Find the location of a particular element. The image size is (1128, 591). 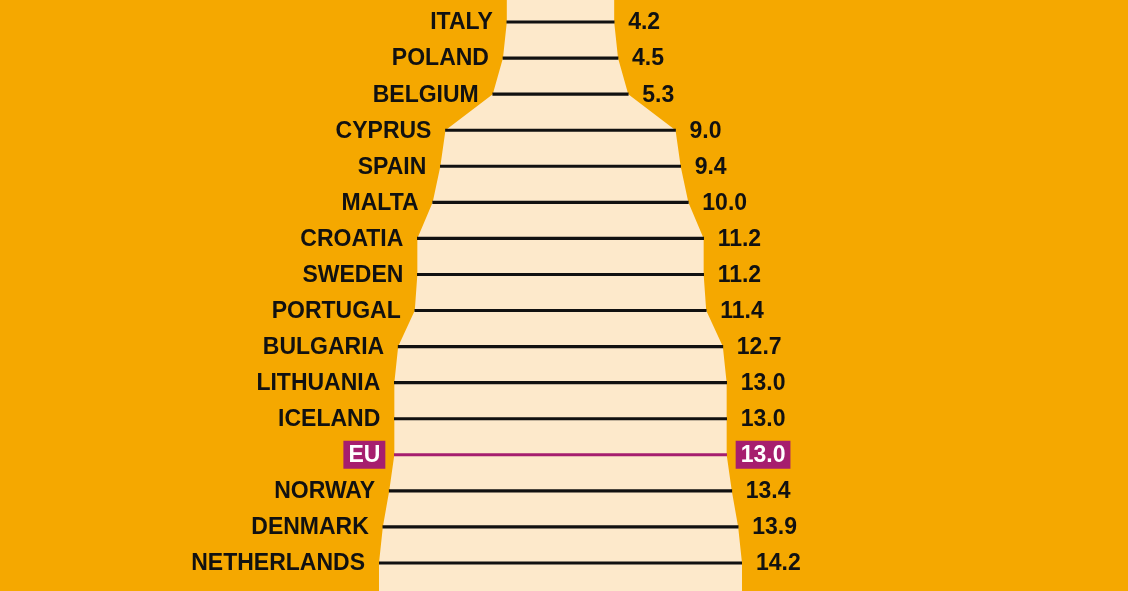

category-label: DENMARK is located at coordinates (310, 526).